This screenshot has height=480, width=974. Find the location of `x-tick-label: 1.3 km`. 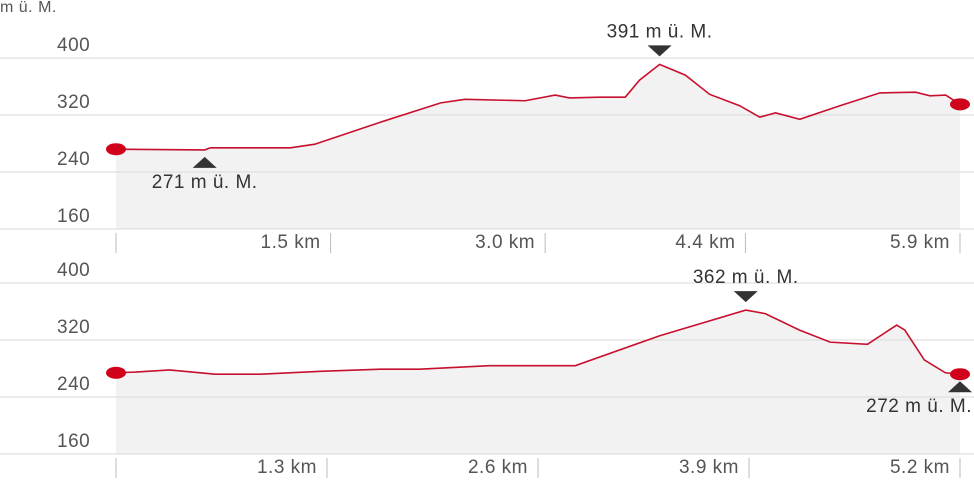

x-tick-label: 1.3 km is located at coordinates (287, 467).